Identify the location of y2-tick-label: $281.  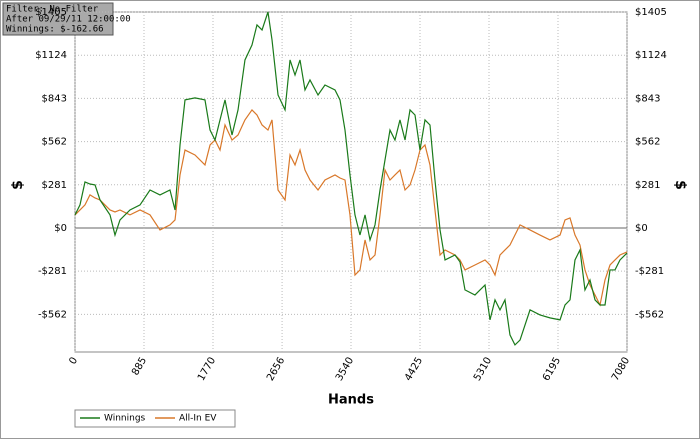
(647, 185).